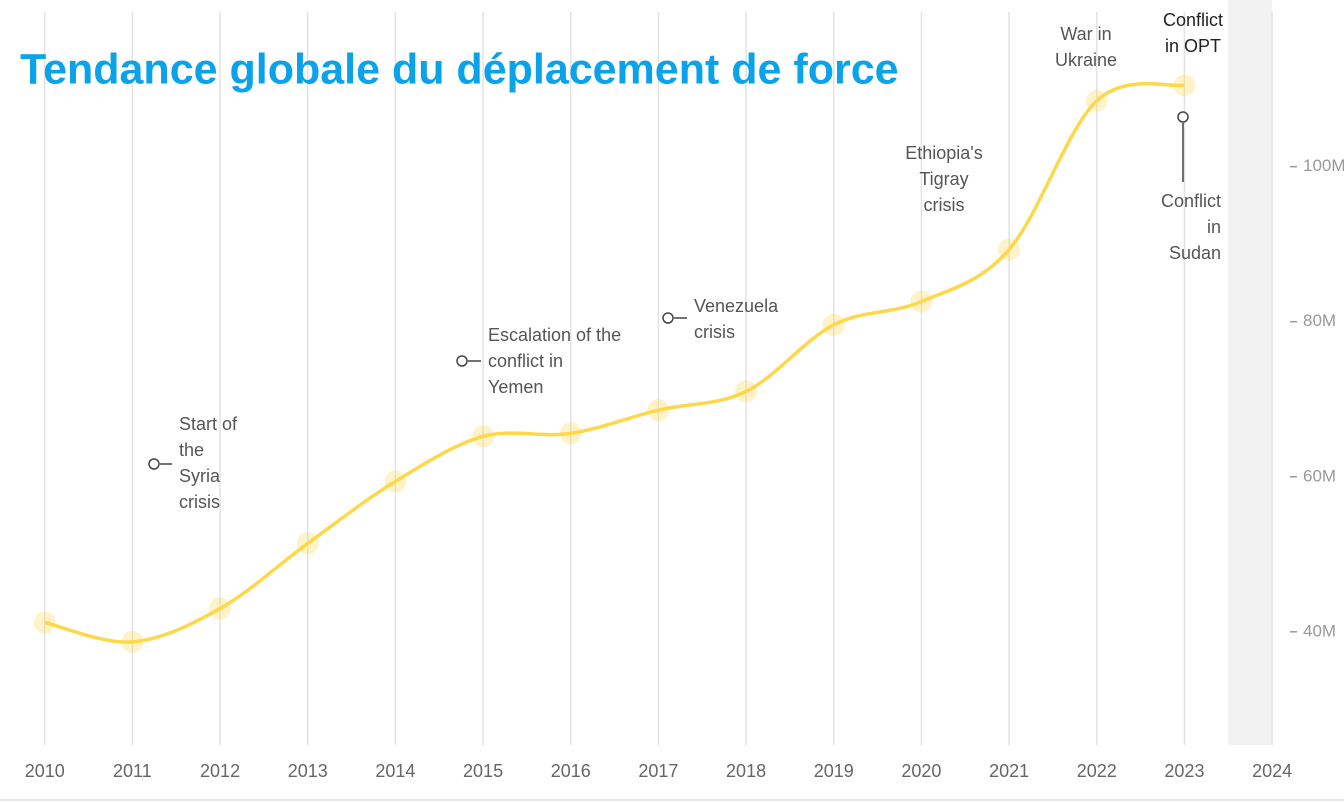 This screenshot has height=803, width=1344. I want to click on x-tick-label: 2011, so click(132, 771).